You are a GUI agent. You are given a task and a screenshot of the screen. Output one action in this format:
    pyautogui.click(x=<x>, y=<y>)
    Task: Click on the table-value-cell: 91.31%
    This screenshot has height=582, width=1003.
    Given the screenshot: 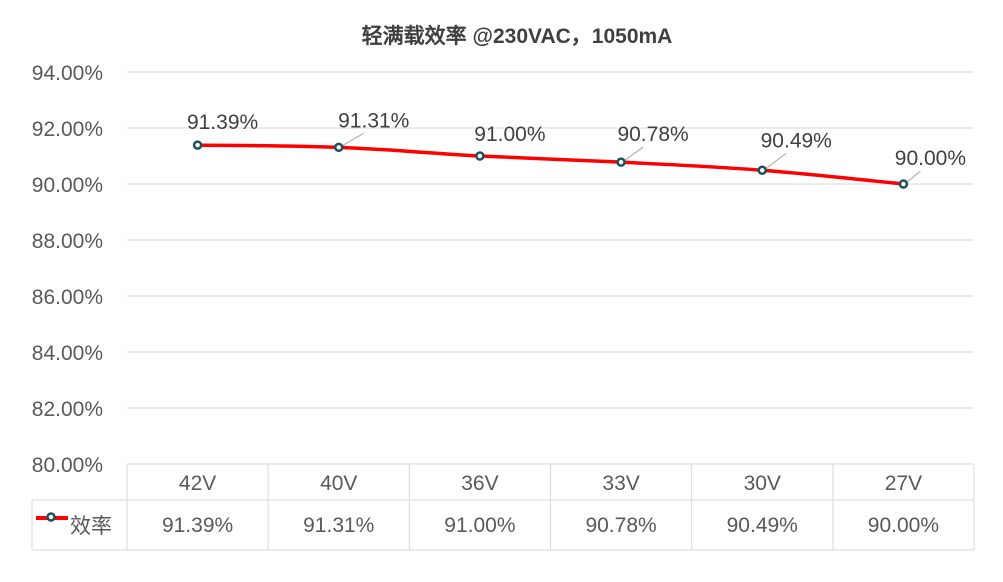 What is the action you would take?
    pyautogui.click(x=338, y=525)
    